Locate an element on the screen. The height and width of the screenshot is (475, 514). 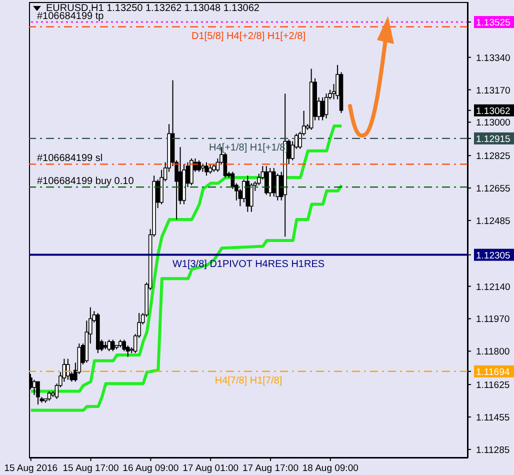
x-tick-label: 15 Aug 2016 is located at coordinates (31, 468).